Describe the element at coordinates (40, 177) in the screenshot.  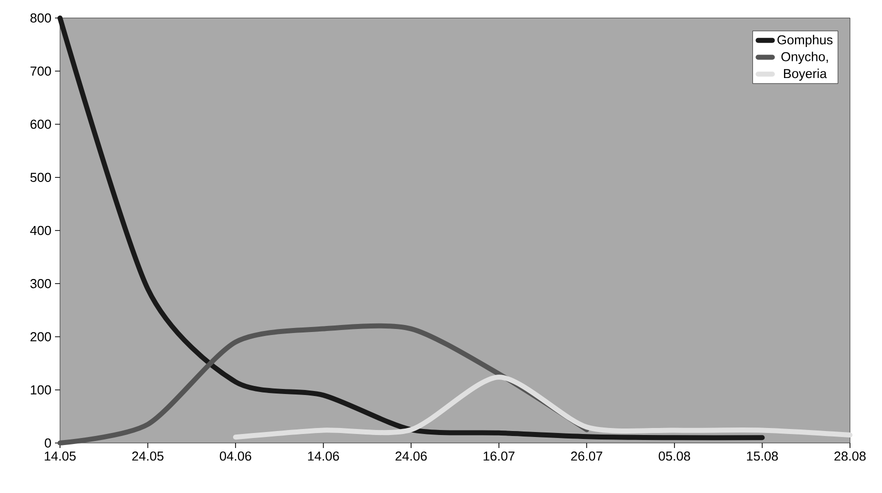
I see `y-tick-label: 500` at that location.